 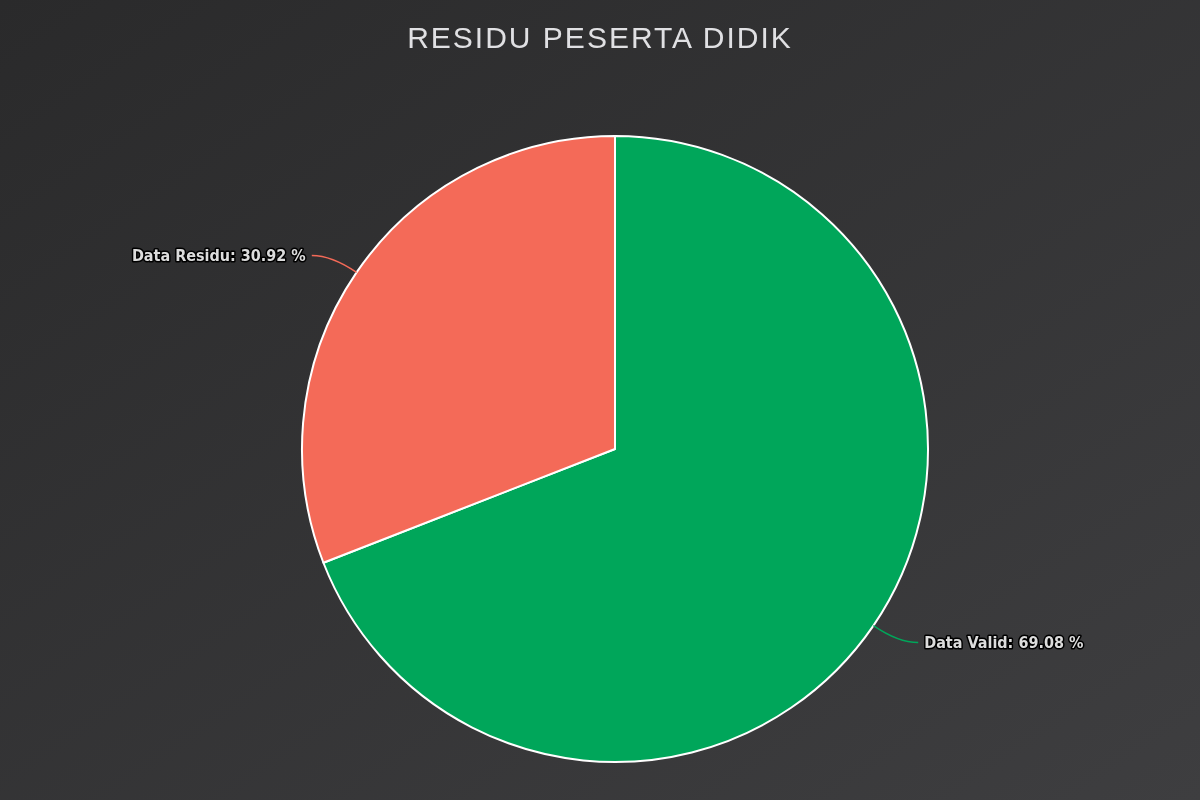 I want to click on chart-title: RESIDU PESERTA DIDIK, so click(x=600, y=37).